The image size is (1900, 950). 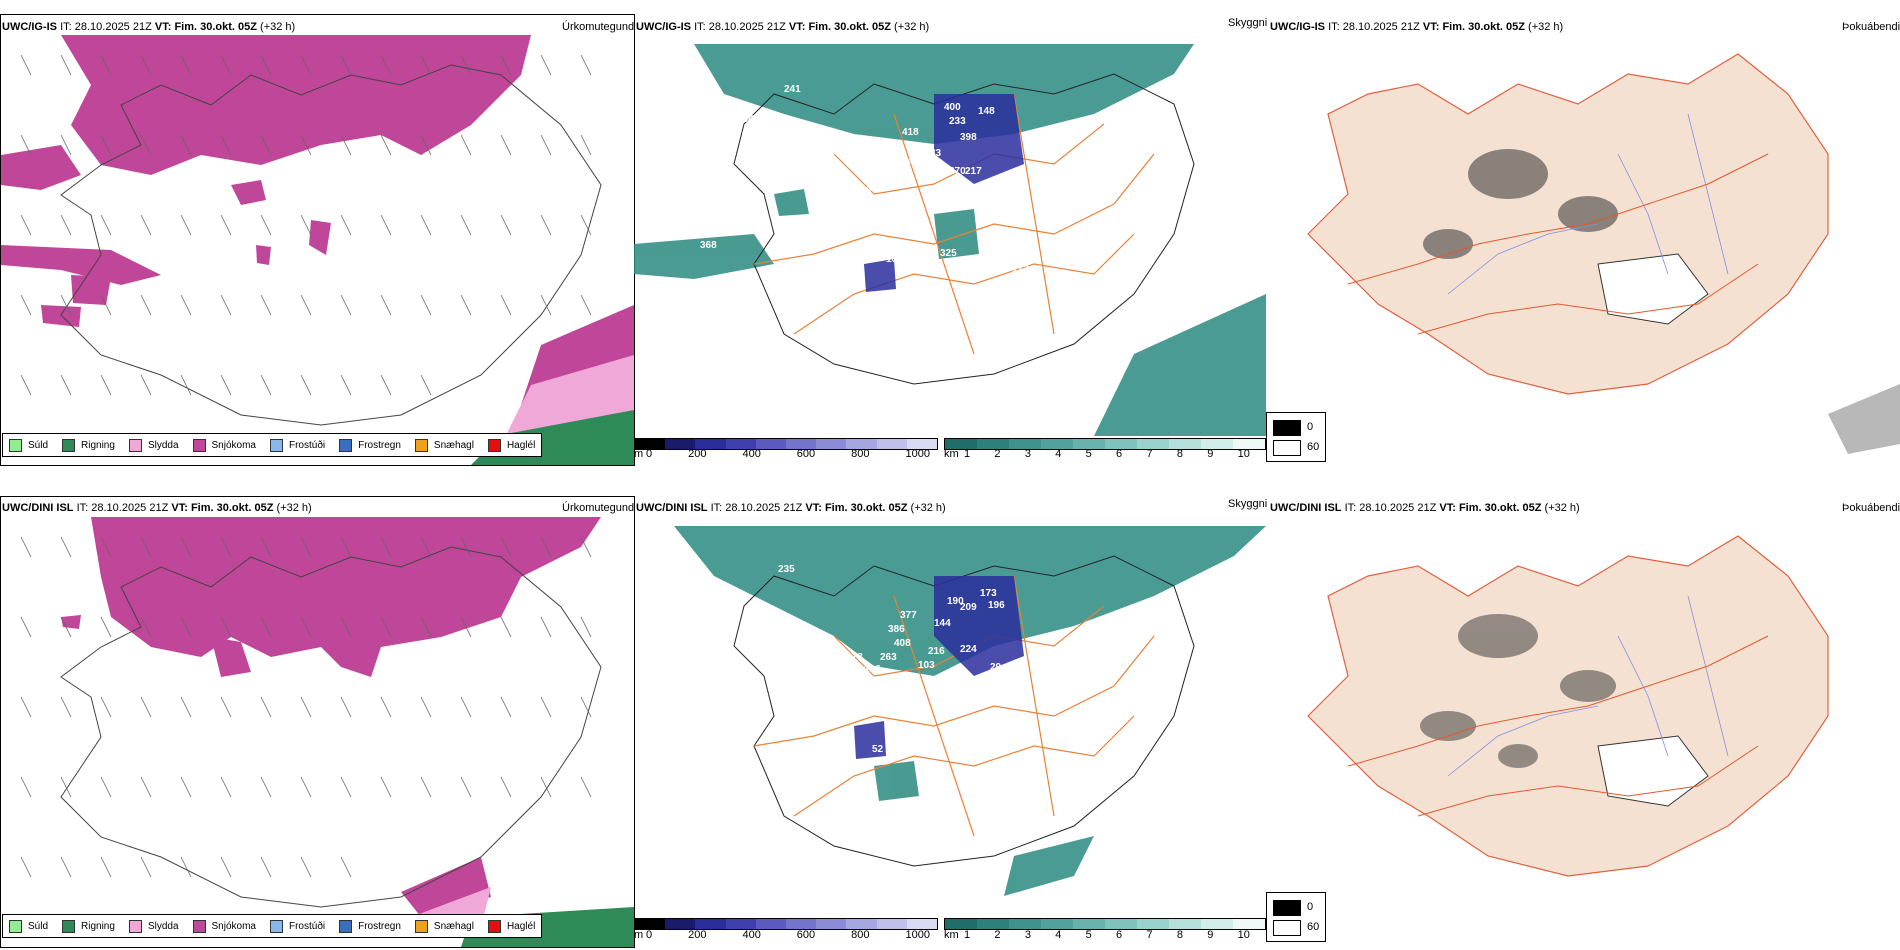 What do you see at coordinates (1871, 508) in the screenshot?
I see `fog-title-dini: Þokuábendi` at bounding box center [1871, 508].